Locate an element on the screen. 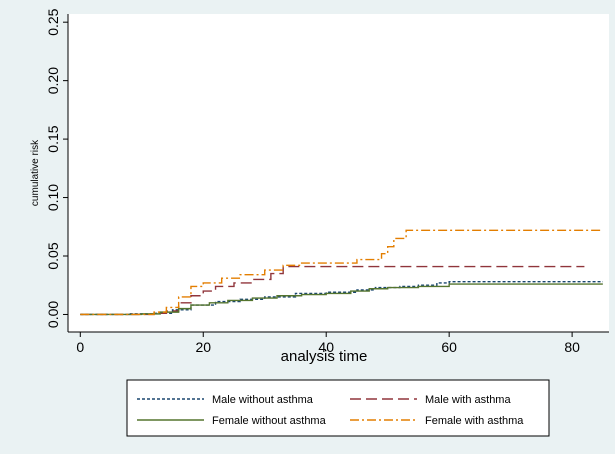 The image size is (615, 459). legend-label: Male without asthma is located at coordinates (263, 400).